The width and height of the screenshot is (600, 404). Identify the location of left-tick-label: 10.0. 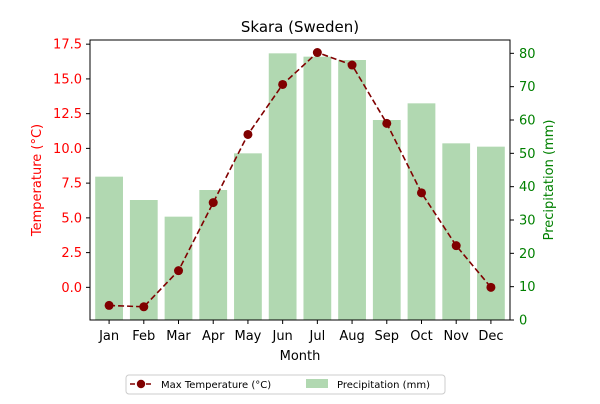
(67, 149).